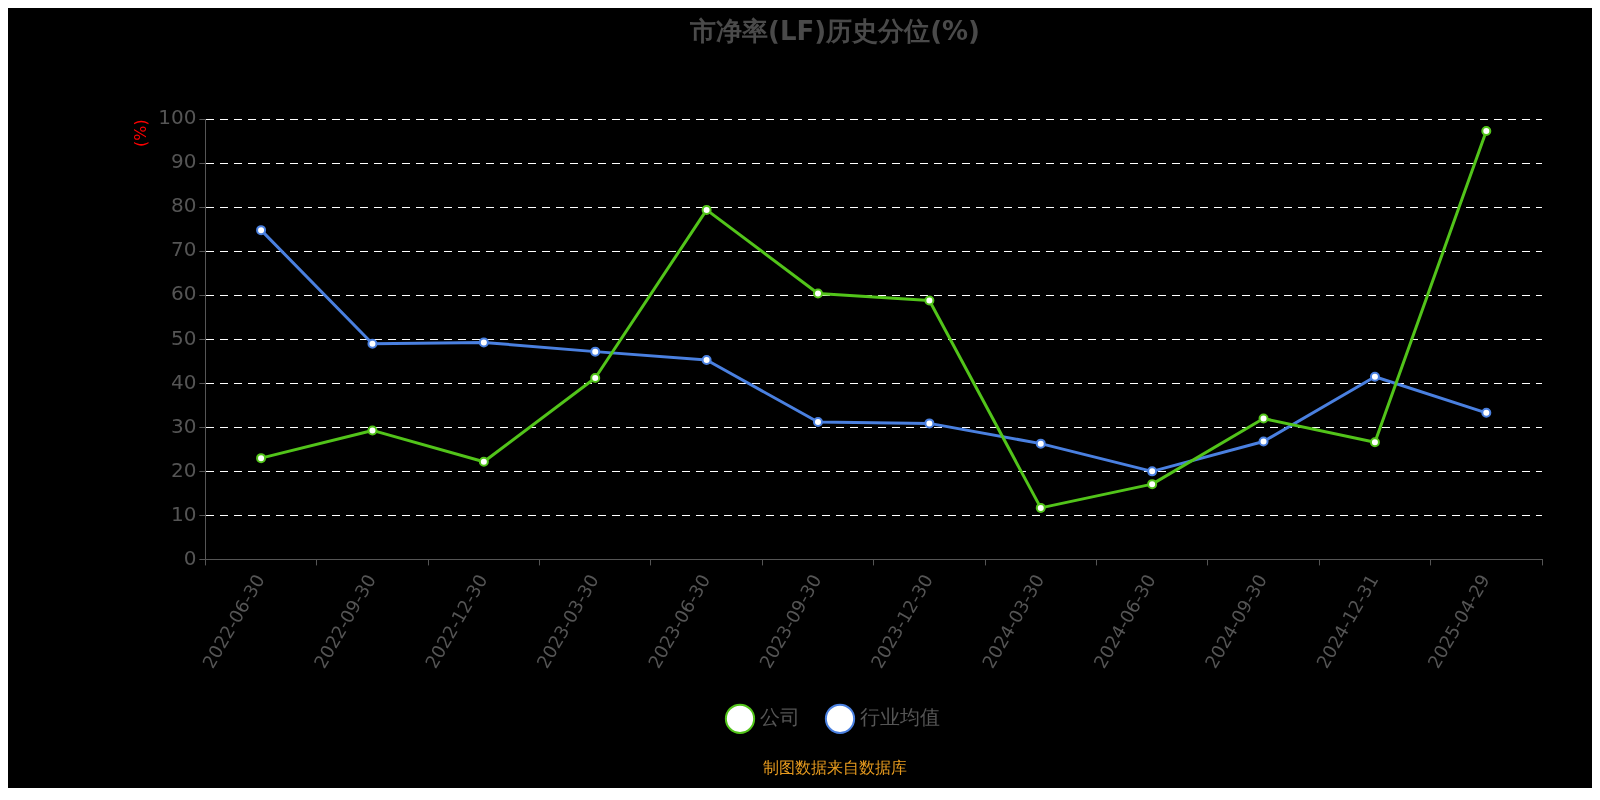  What do you see at coordinates (835, 767) in the screenshot?
I see `text: 制图数据来自数据库` at bounding box center [835, 767].